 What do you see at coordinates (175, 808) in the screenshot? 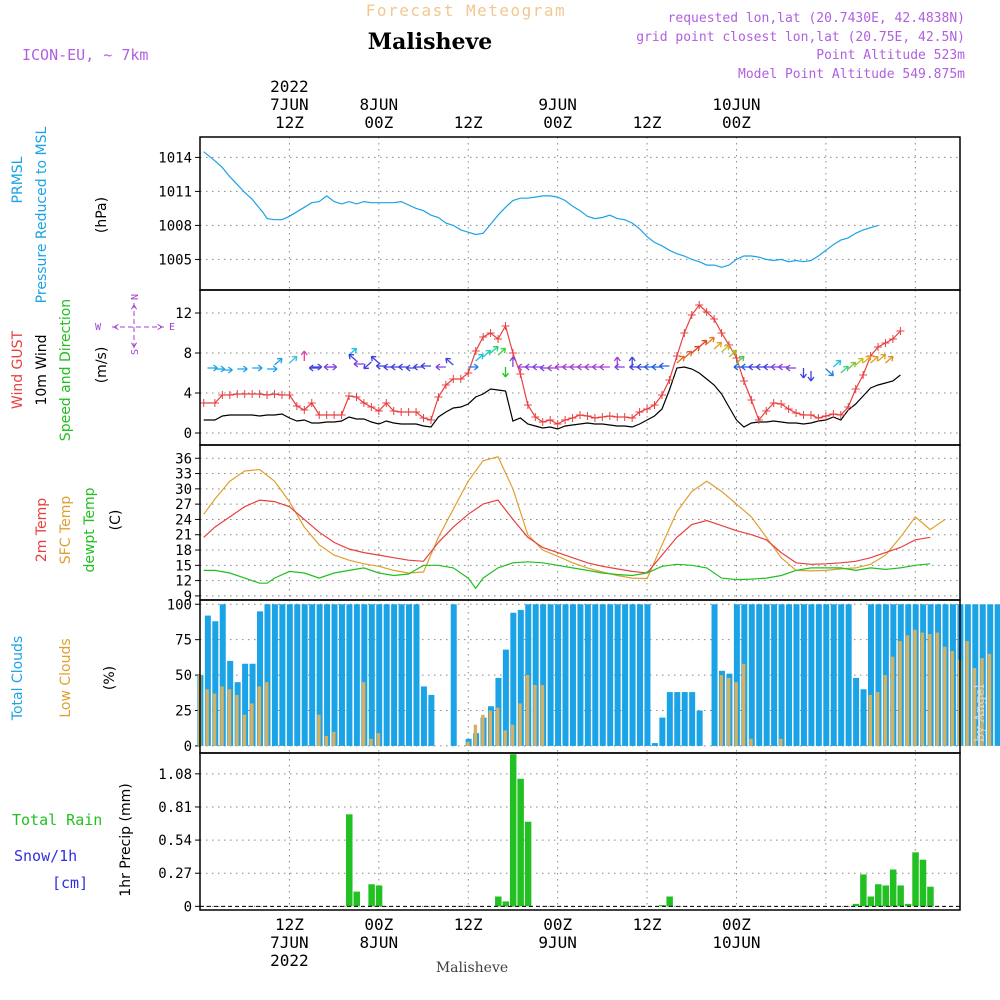
I see `y-tick-label: 0.81` at bounding box center [175, 808].